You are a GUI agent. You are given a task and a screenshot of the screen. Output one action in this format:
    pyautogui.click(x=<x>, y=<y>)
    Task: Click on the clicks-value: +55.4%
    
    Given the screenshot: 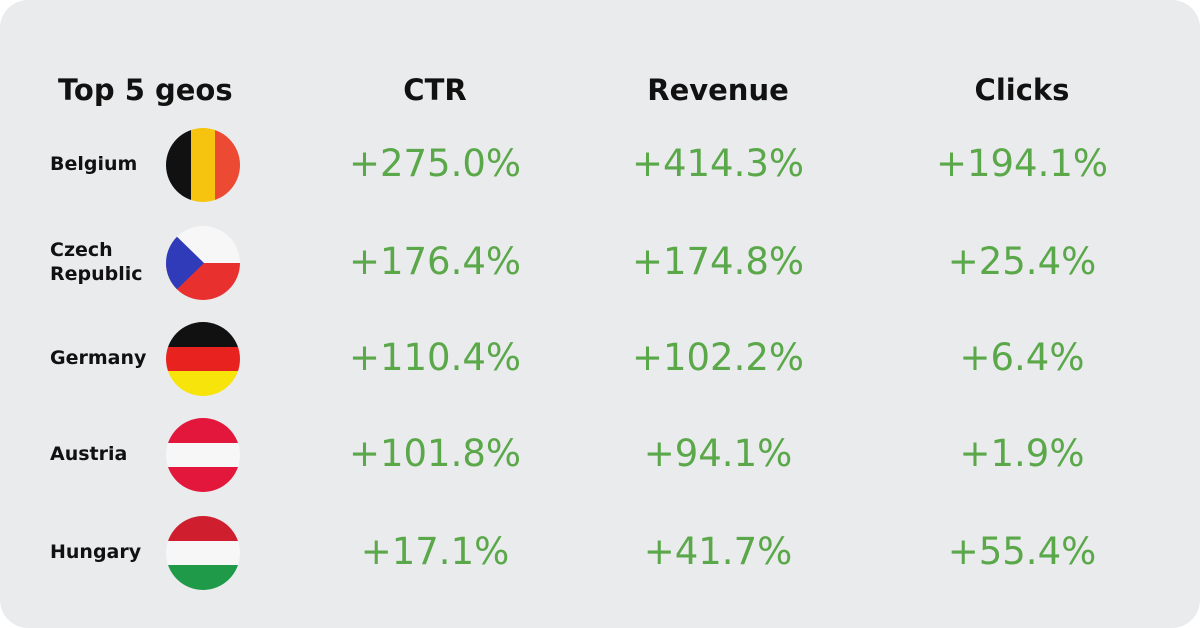 What is the action you would take?
    pyautogui.click(x=1022, y=551)
    